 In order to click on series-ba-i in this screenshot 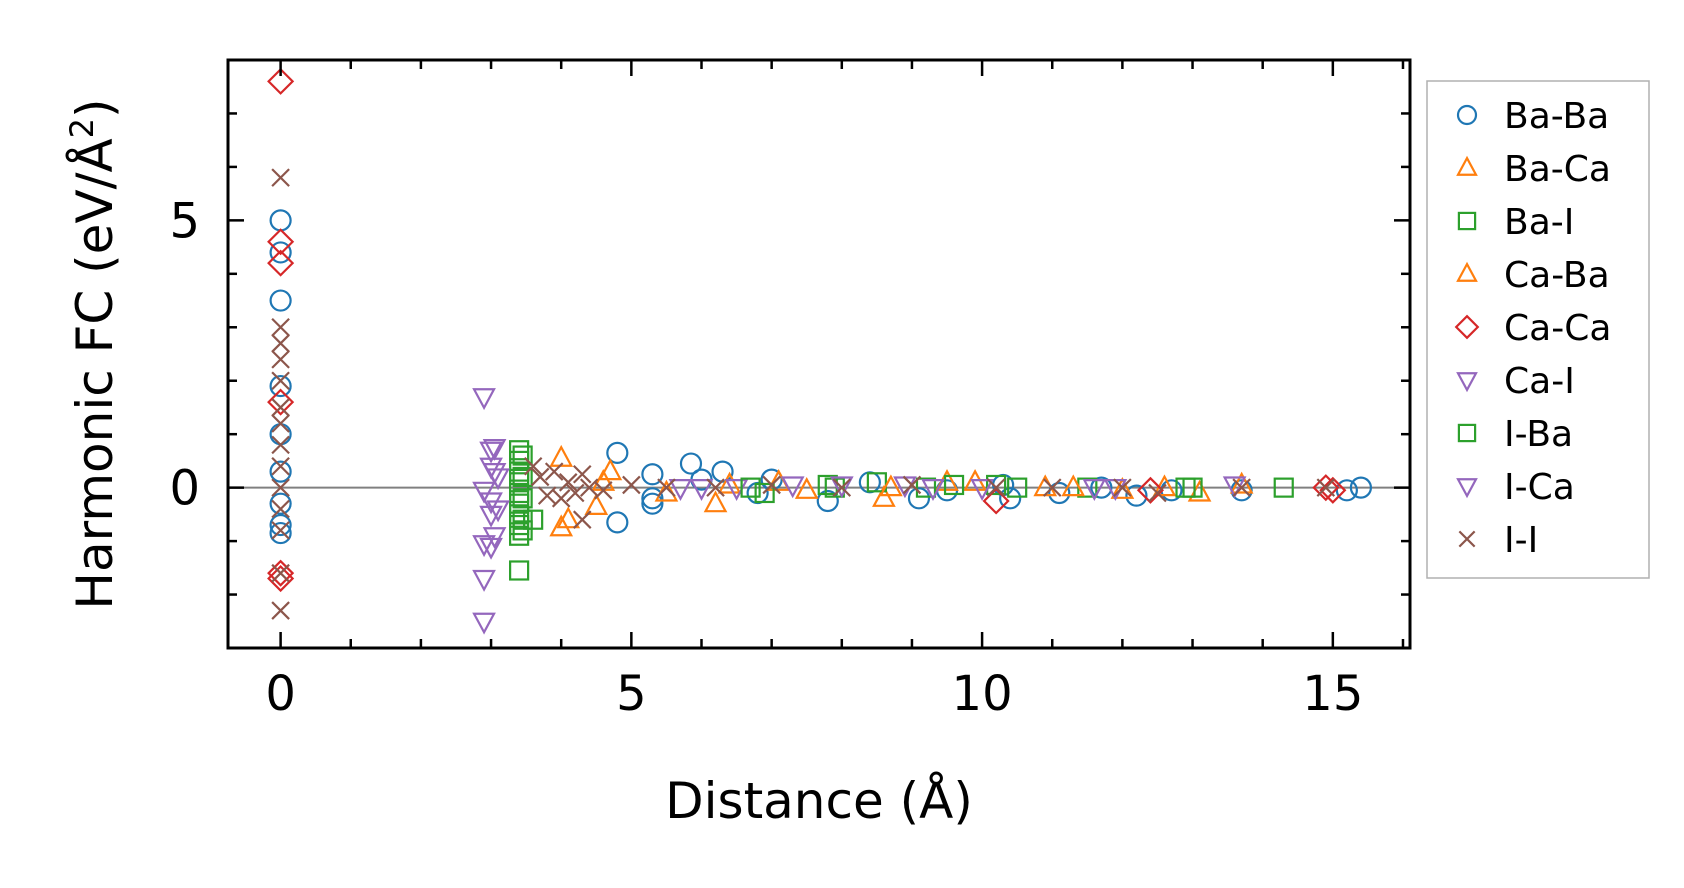, I will do `click(901, 510)`.